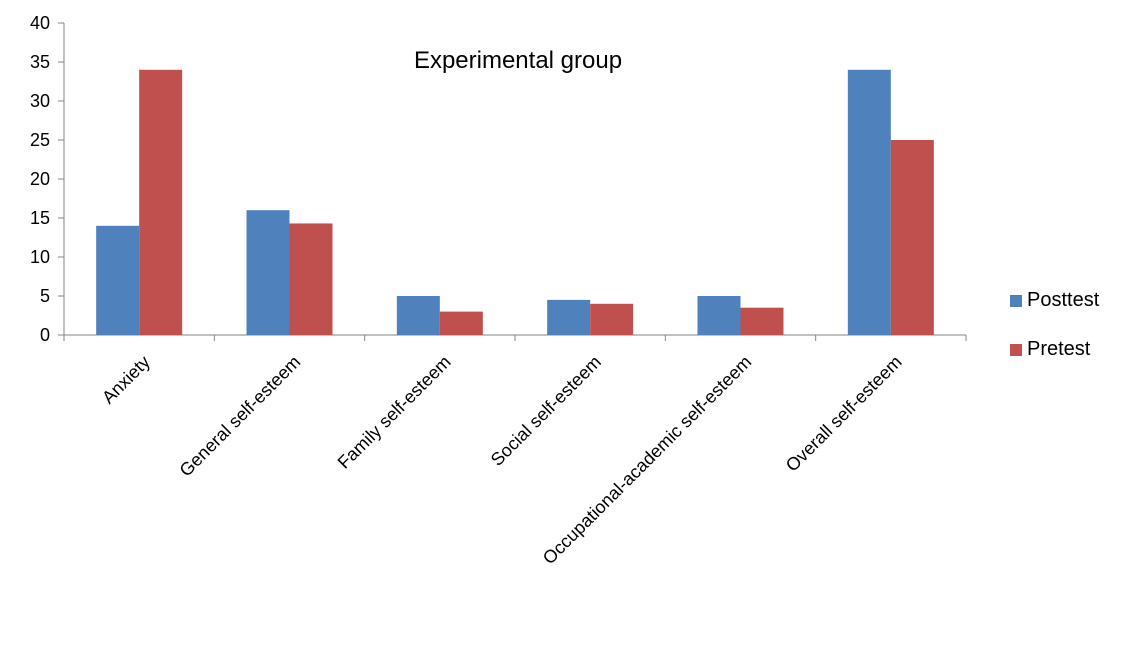  I want to click on x-tick-label: Anxiety, so click(126, 380).